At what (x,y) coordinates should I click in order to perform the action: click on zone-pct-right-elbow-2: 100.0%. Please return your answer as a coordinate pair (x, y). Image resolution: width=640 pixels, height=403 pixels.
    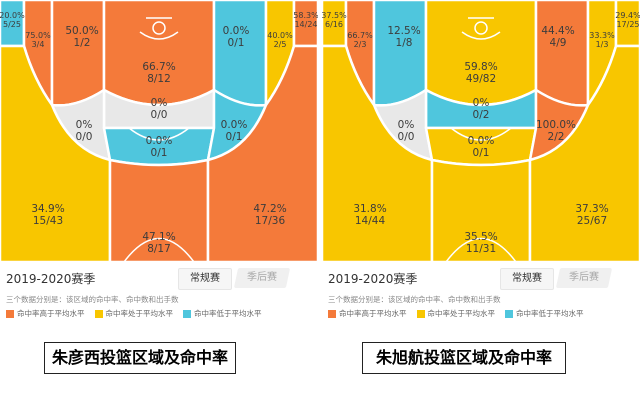
    Looking at the image, I should click on (556, 125).